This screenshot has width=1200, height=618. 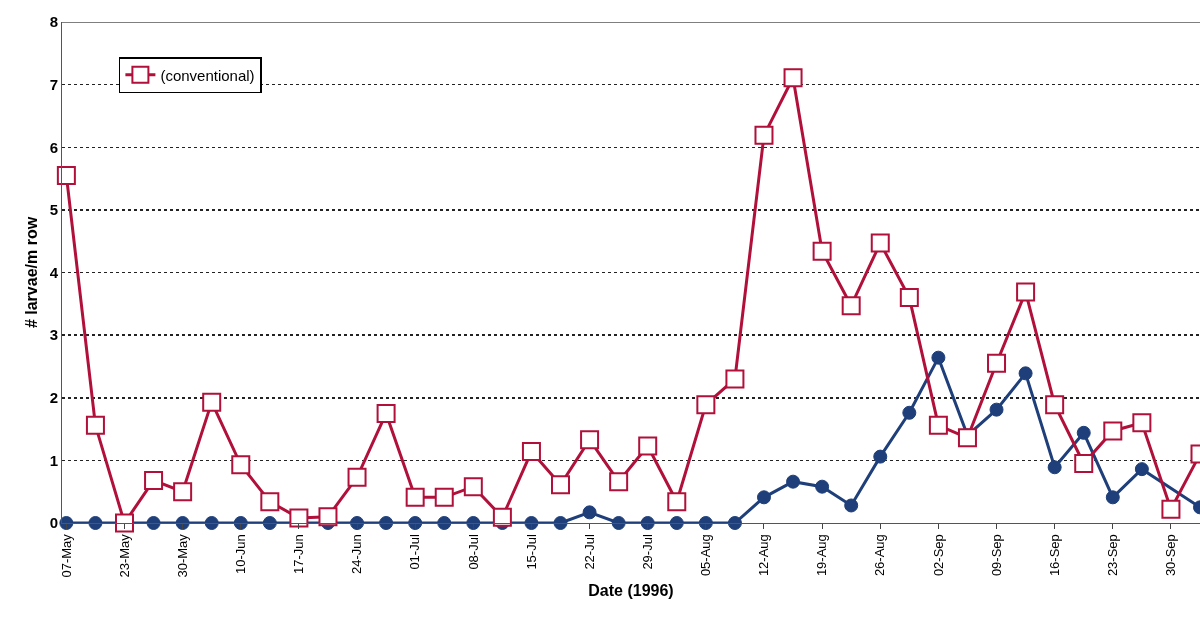 I want to click on x-tick-label: 29-Jul, so click(x=647, y=552).